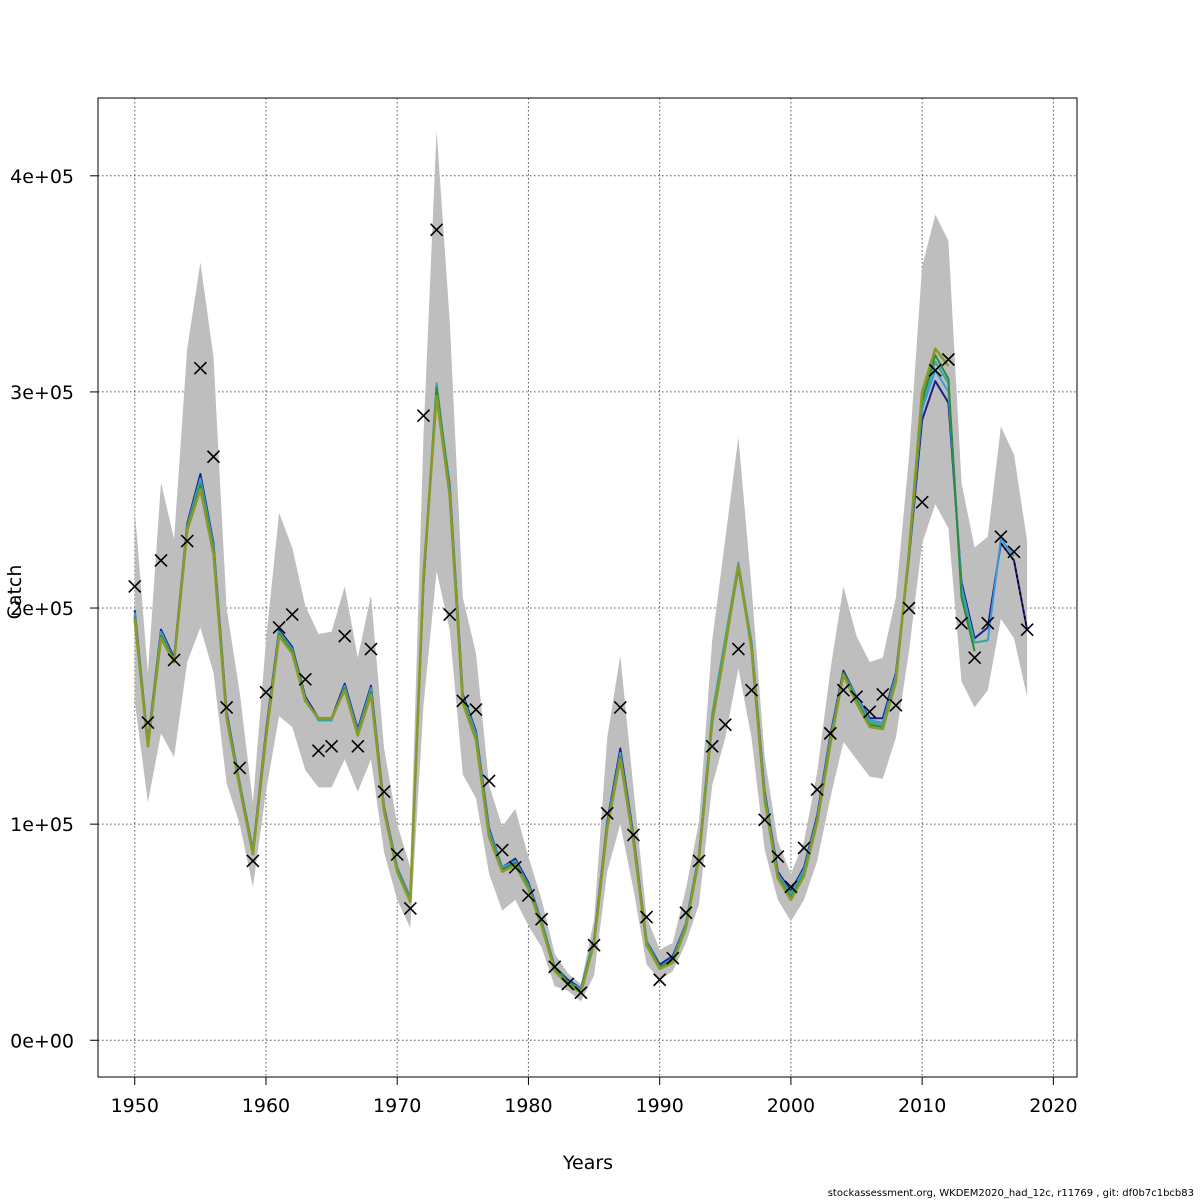  What do you see at coordinates (305, 679) in the screenshot?
I see `observed-point-1963` at bounding box center [305, 679].